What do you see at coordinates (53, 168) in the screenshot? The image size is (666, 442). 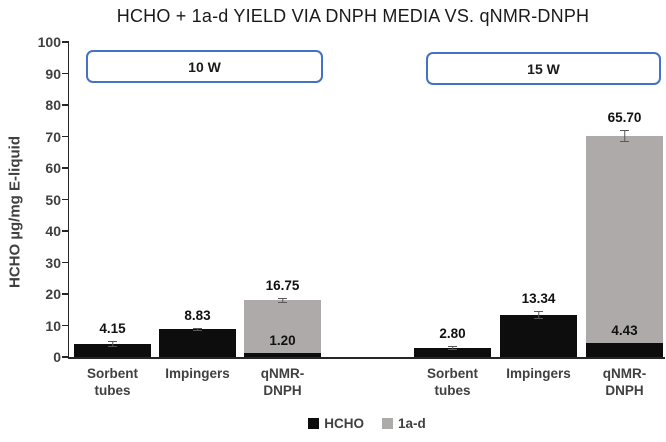 I see `y-tick-label: 60` at bounding box center [53, 168].